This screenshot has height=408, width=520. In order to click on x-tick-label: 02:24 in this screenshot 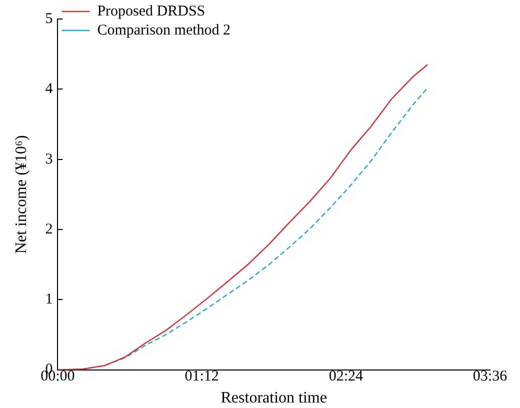, I will do `click(346, 376)`.